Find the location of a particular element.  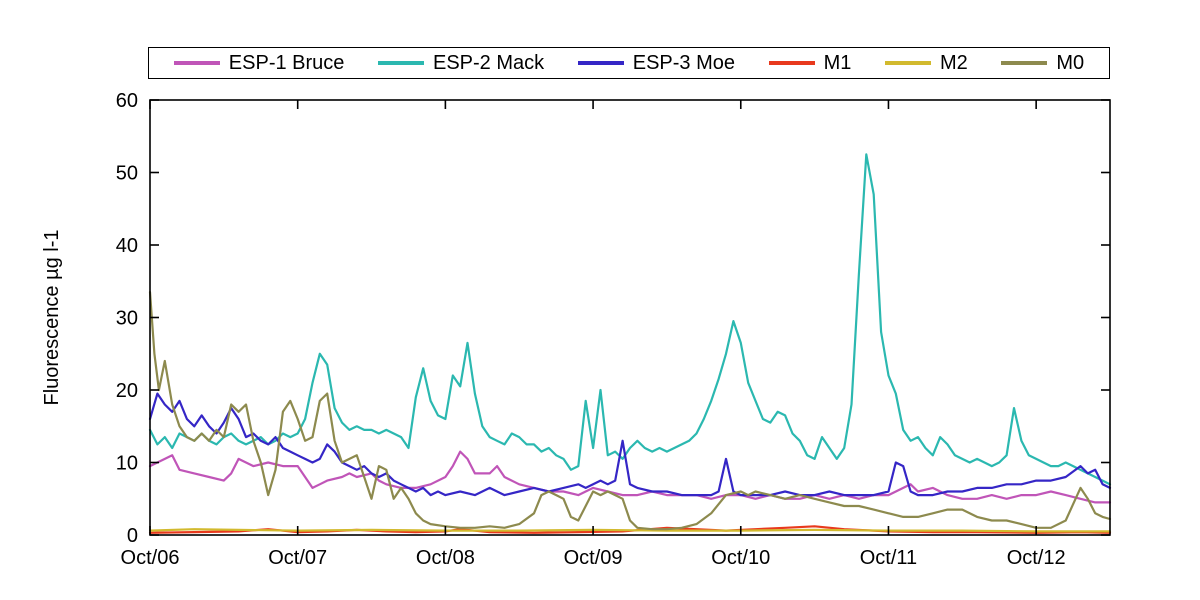

legend-label: M0 is located at coordinates (1070, 63).